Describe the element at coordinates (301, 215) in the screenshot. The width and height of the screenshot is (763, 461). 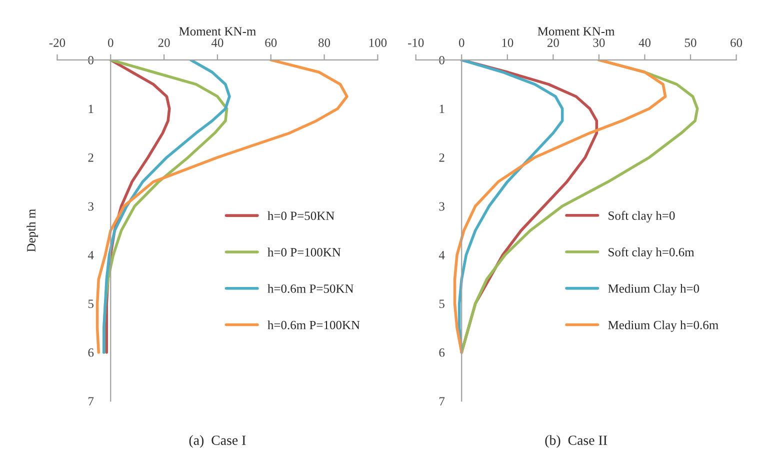
I see `legend-label: h=0 P=50KN` at that location.